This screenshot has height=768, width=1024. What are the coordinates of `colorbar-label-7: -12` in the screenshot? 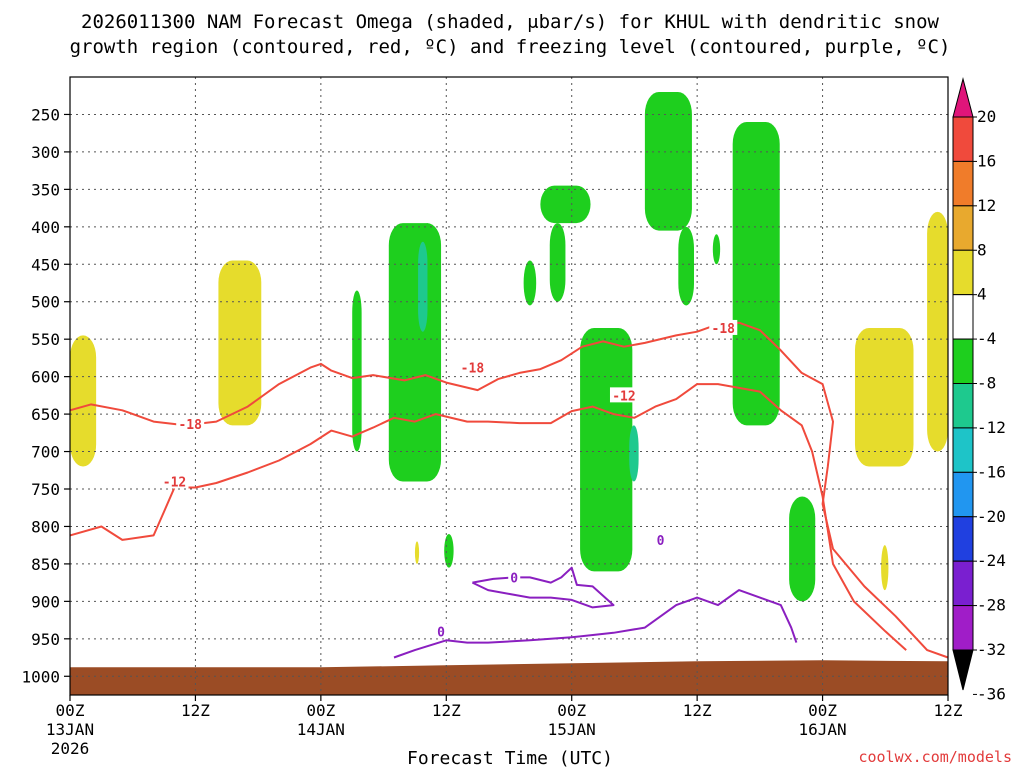 It's located at (991, 427).